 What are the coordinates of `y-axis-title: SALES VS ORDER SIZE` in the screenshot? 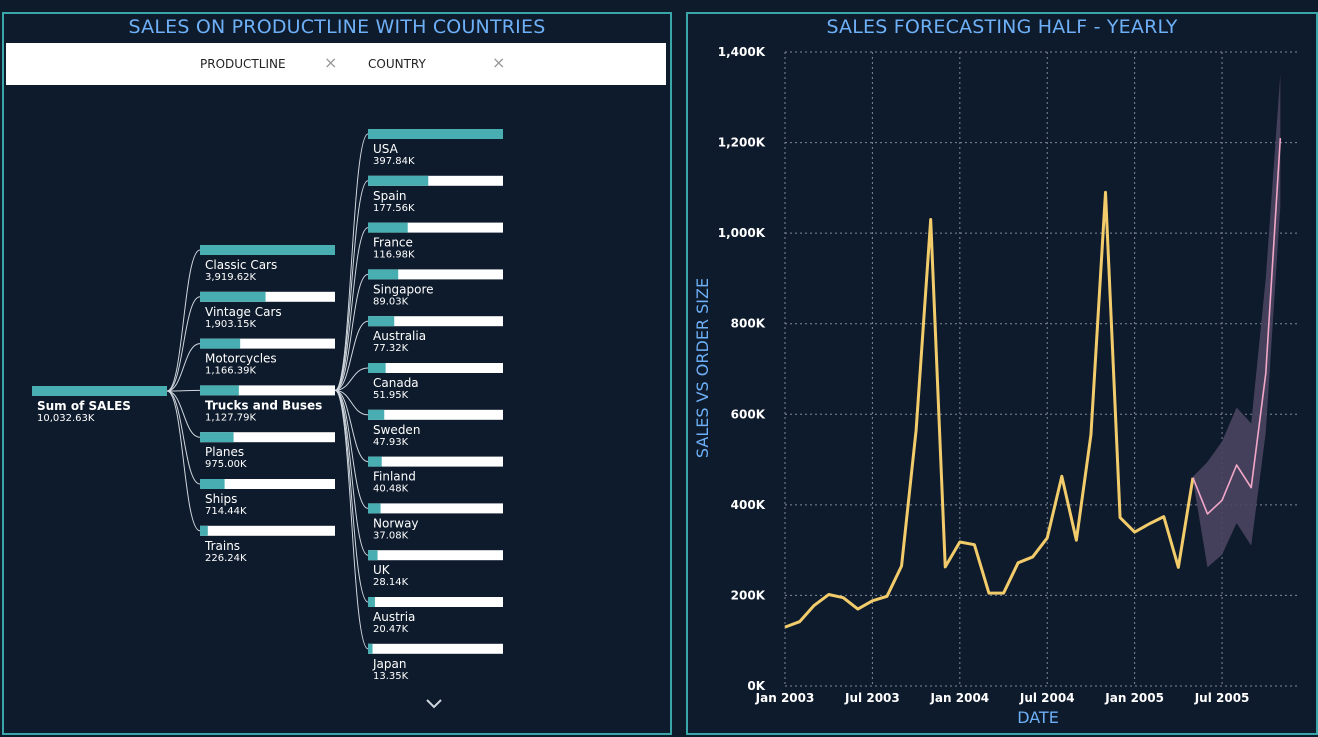 It's located at (702, 368).